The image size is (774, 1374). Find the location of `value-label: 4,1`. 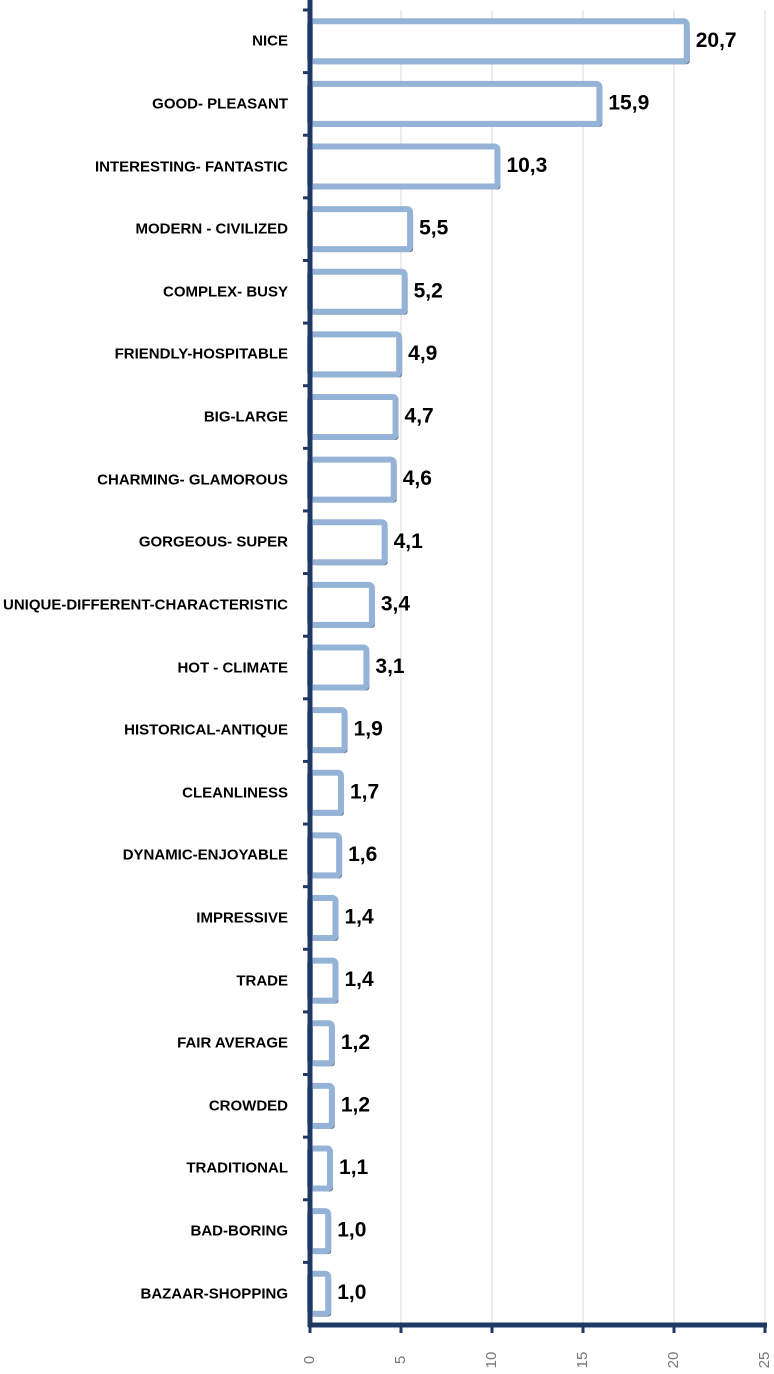

value-label: 4,1 is located at coordinates (409, 541).